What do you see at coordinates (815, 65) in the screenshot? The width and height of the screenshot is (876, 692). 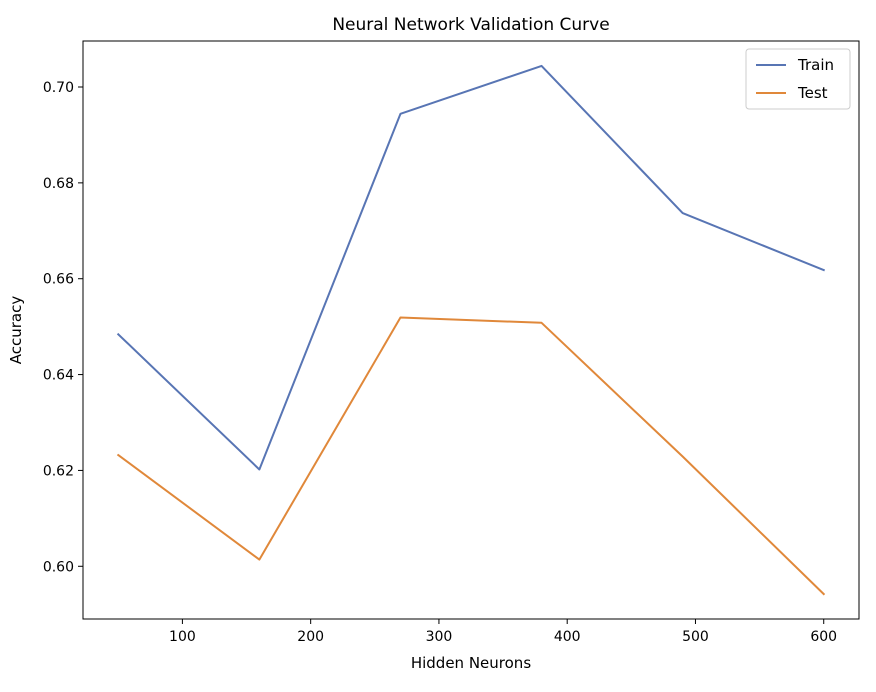 I see `legend-label-train: Train` at bounding box center [815, 65].